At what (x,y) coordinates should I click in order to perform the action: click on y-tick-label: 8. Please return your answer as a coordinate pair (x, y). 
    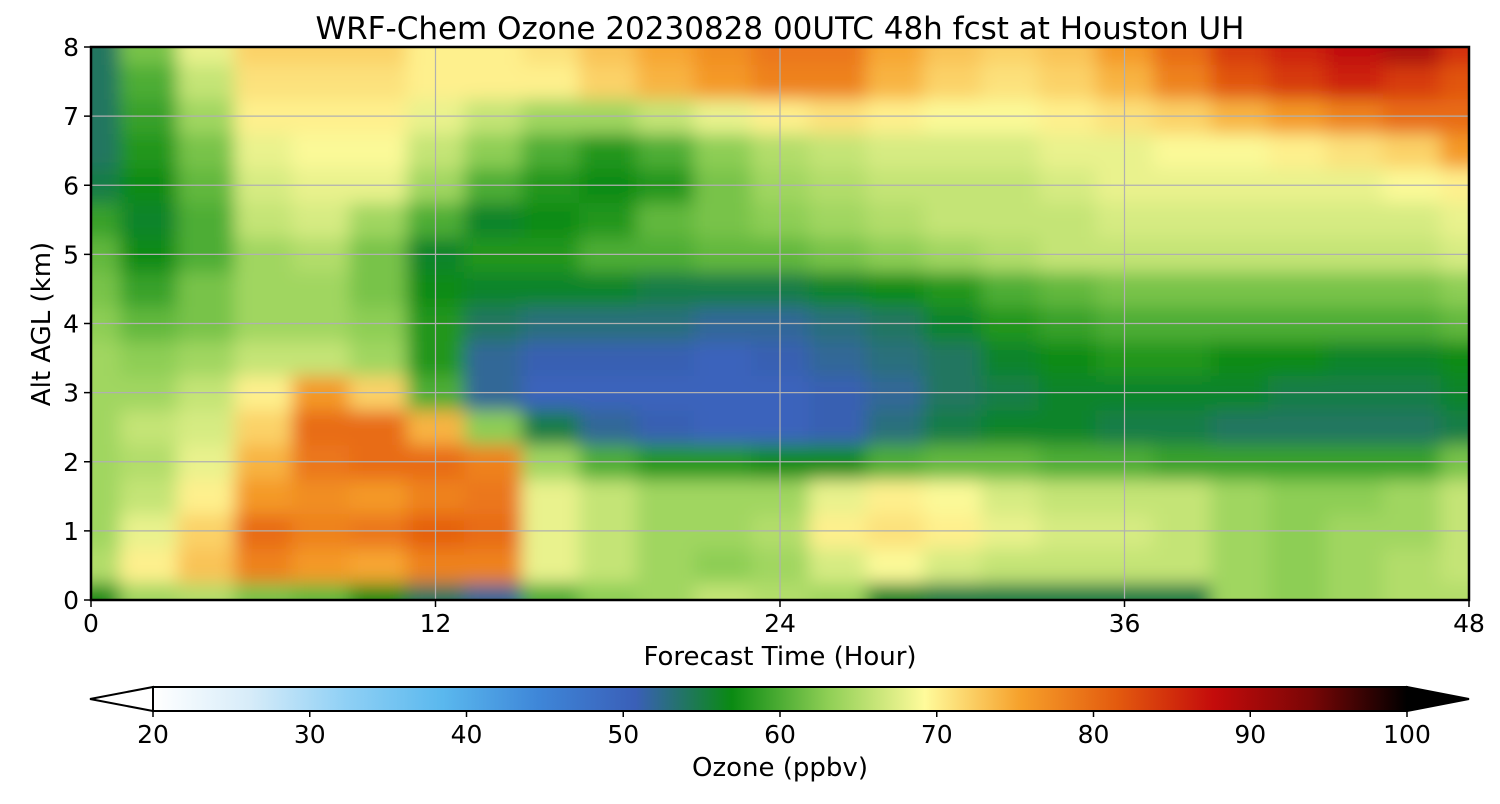
    Looking at the image, I should click on (71, 47).